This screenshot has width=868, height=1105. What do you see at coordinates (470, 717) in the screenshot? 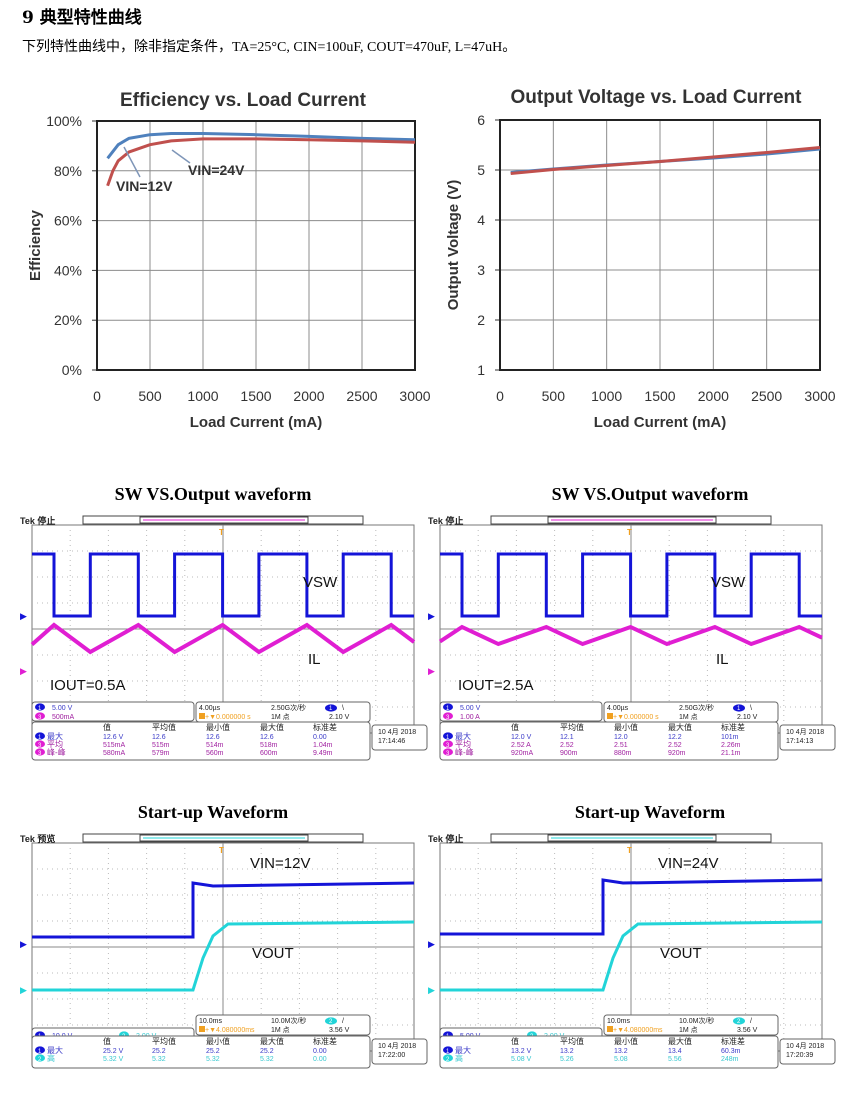
I see `channel-scale: 1.00 A` at bounding box center [470, 717].